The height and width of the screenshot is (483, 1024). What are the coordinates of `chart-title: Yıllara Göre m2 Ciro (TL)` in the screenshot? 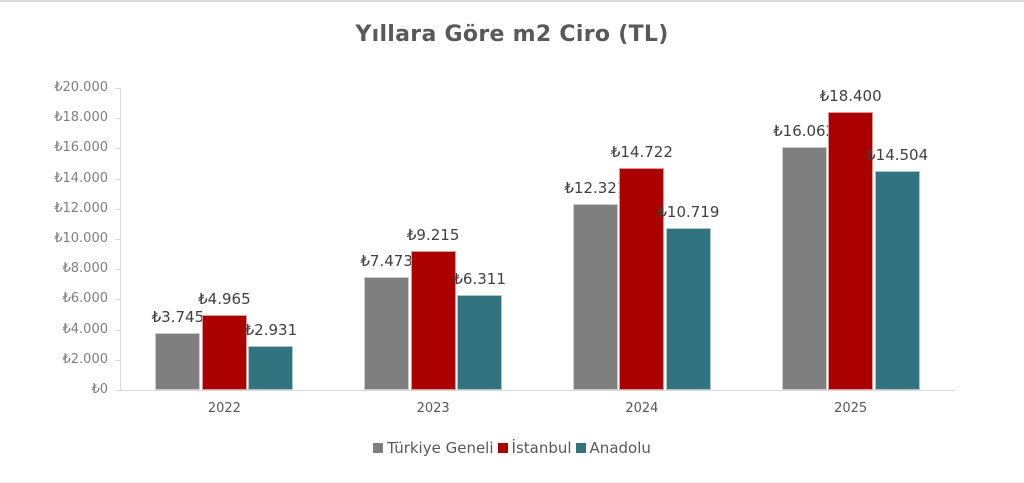 It's located at (512, 34).